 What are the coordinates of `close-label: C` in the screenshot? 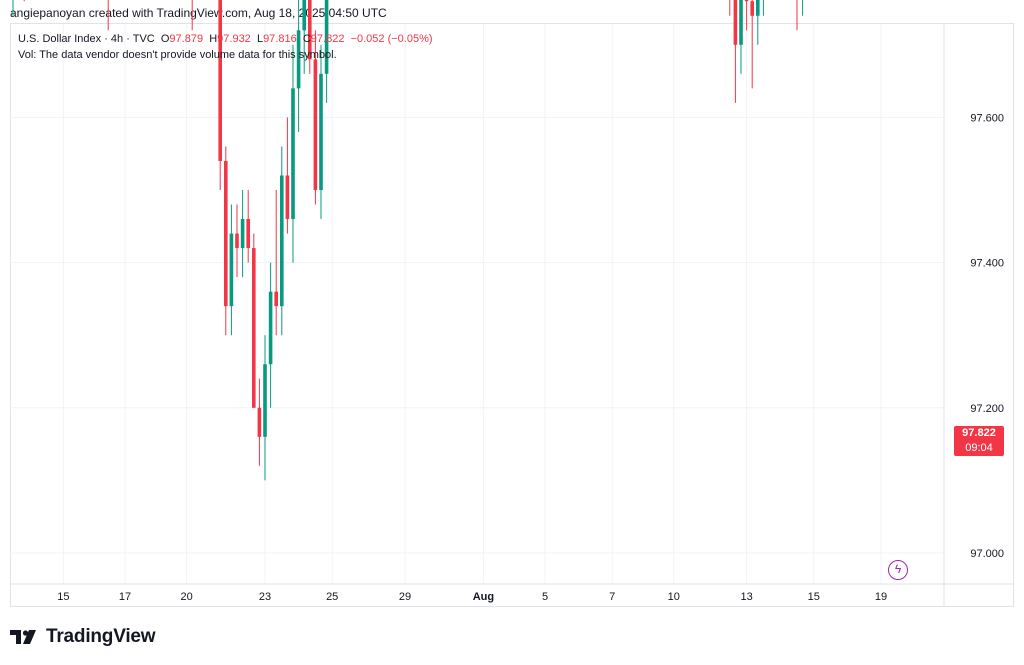 It's located at (306, 39).